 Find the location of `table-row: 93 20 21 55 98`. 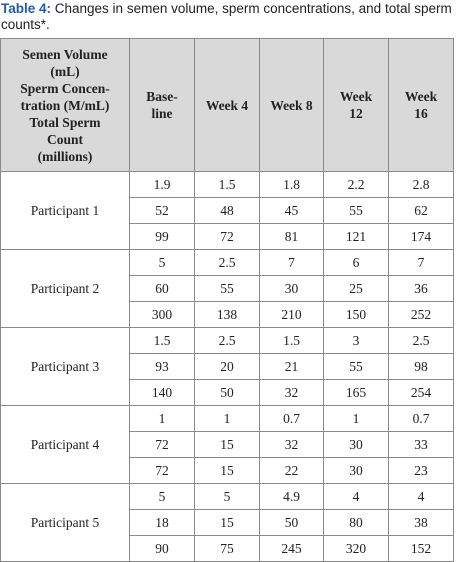

table-row: 93 20 21 55 98 is located at coordinates (227, 366).